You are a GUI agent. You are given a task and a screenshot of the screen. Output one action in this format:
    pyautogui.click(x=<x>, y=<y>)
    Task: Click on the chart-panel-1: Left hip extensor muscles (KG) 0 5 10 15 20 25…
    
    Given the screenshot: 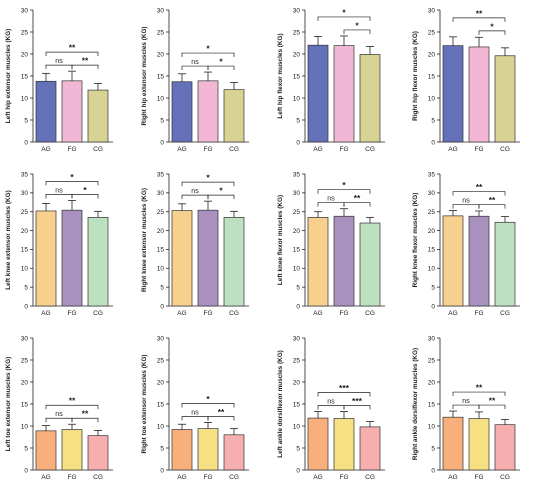 What is the action you would take?
    pyautogui.click(x=59, y=80)
    